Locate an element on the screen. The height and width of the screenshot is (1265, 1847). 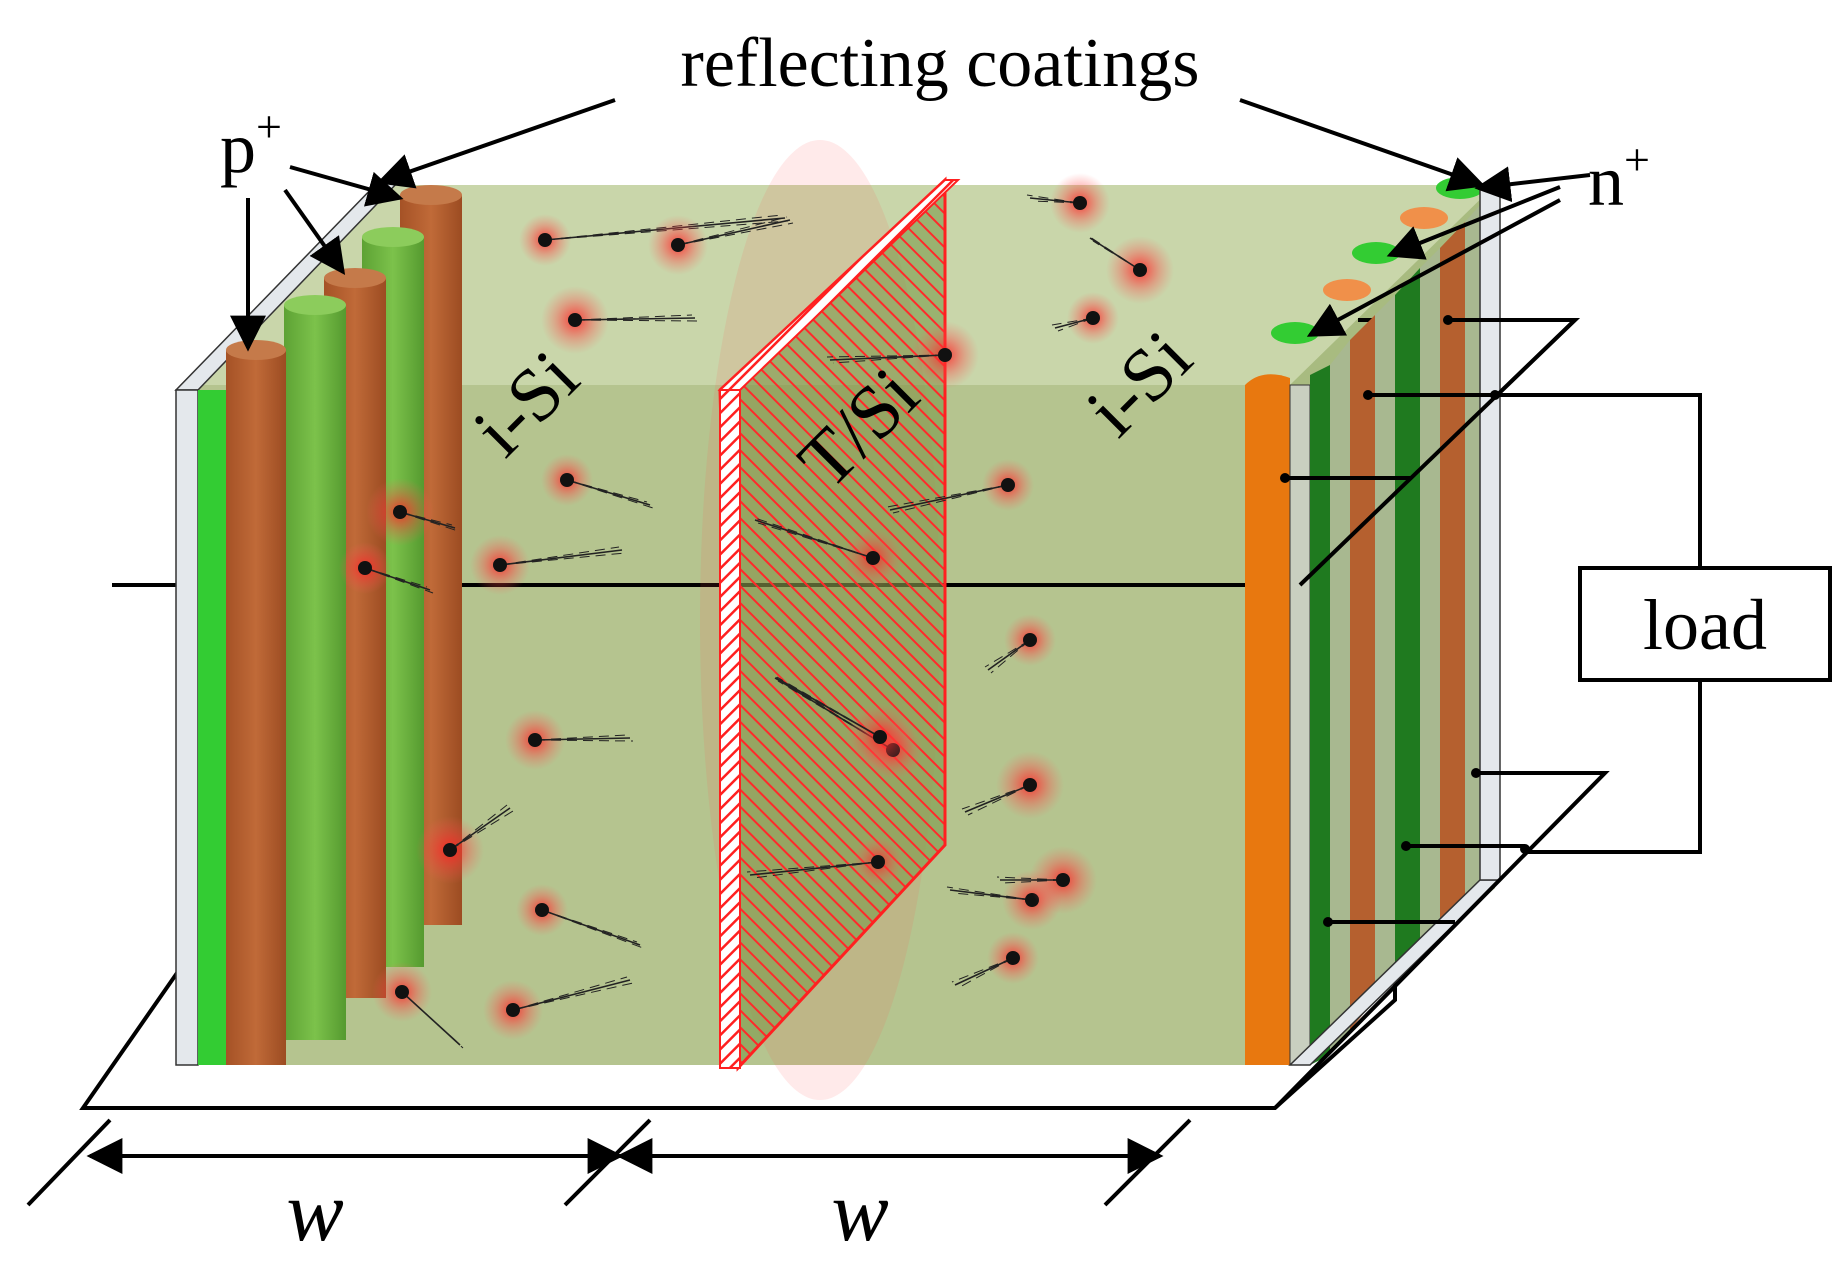
right-wiring is located at coordinates (1487, 714).